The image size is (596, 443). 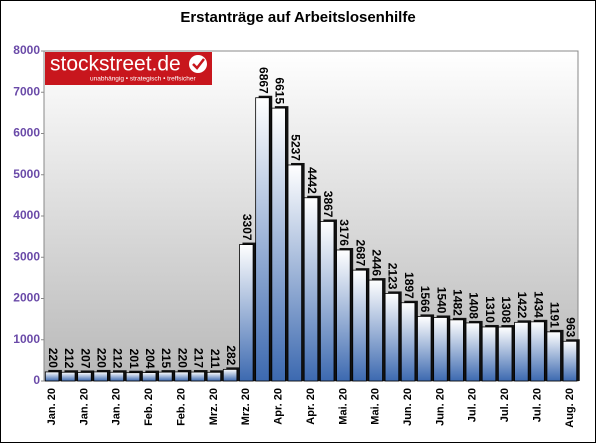 I want to click on value-label: 3307, so click(x=247, y=227).